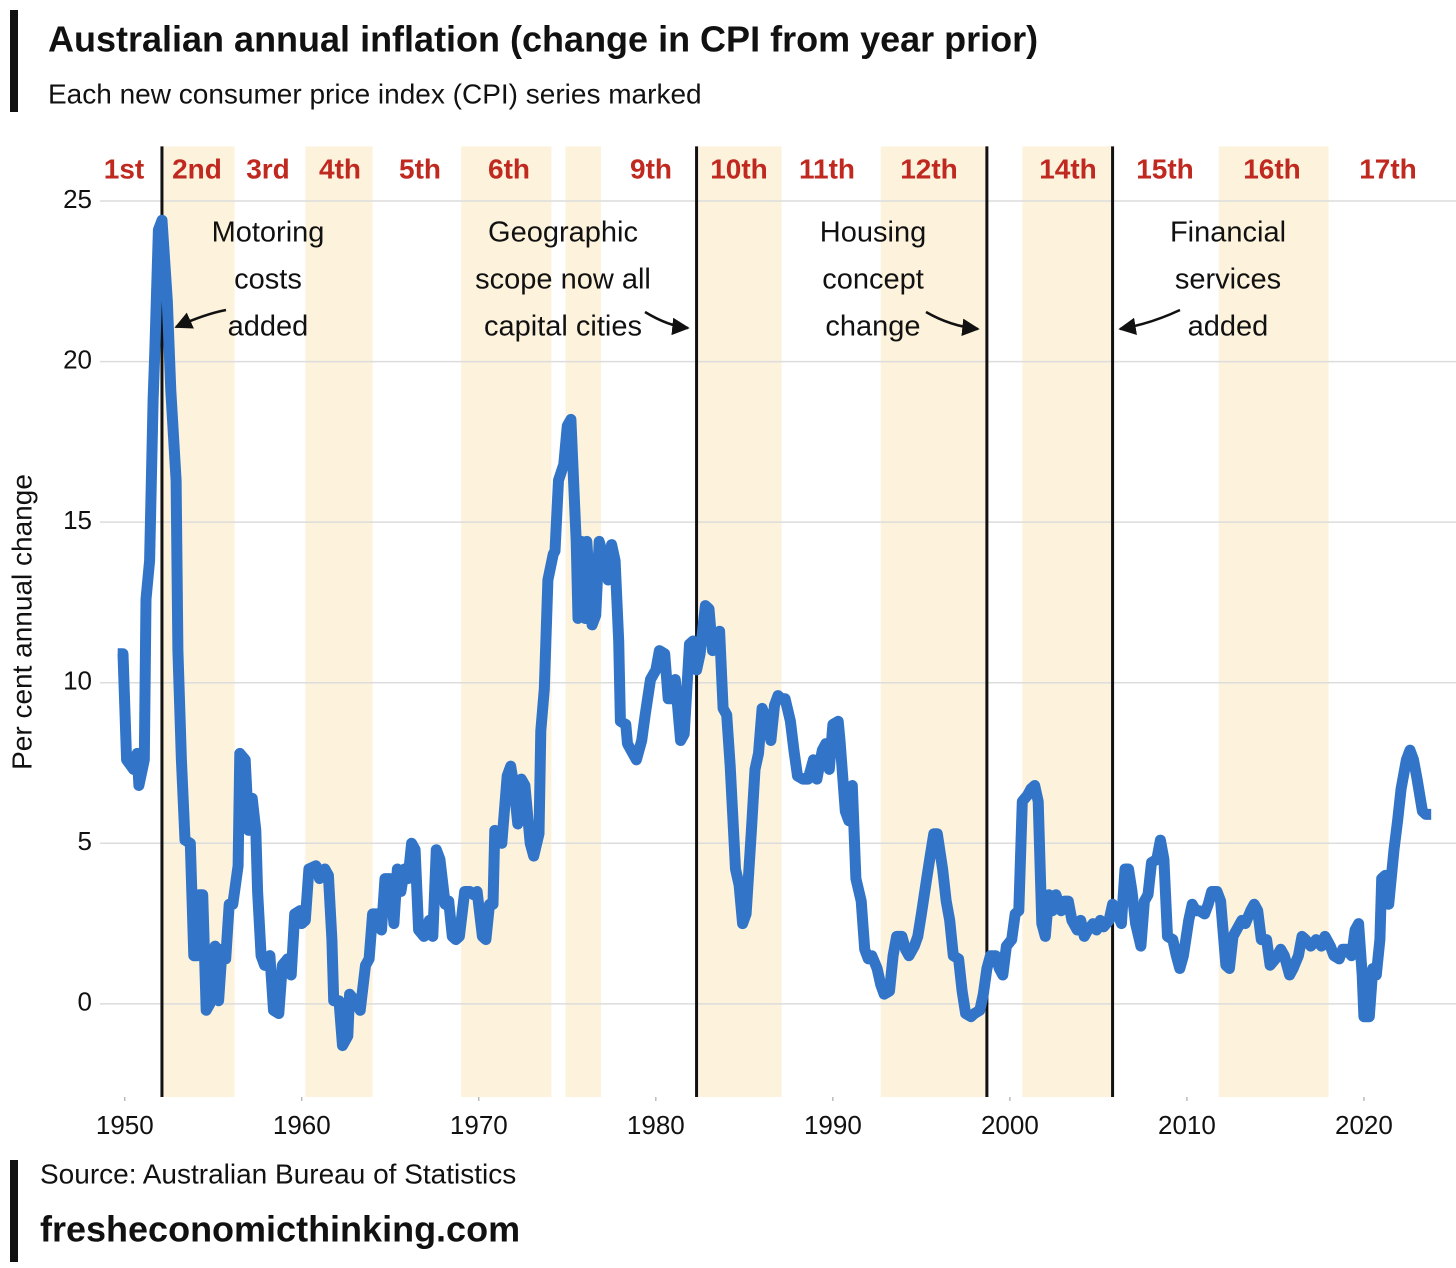 The width and height of the screenshot is (1456, 1268). I want to click on x-tick-label: 2010, so click(1187, 1125).